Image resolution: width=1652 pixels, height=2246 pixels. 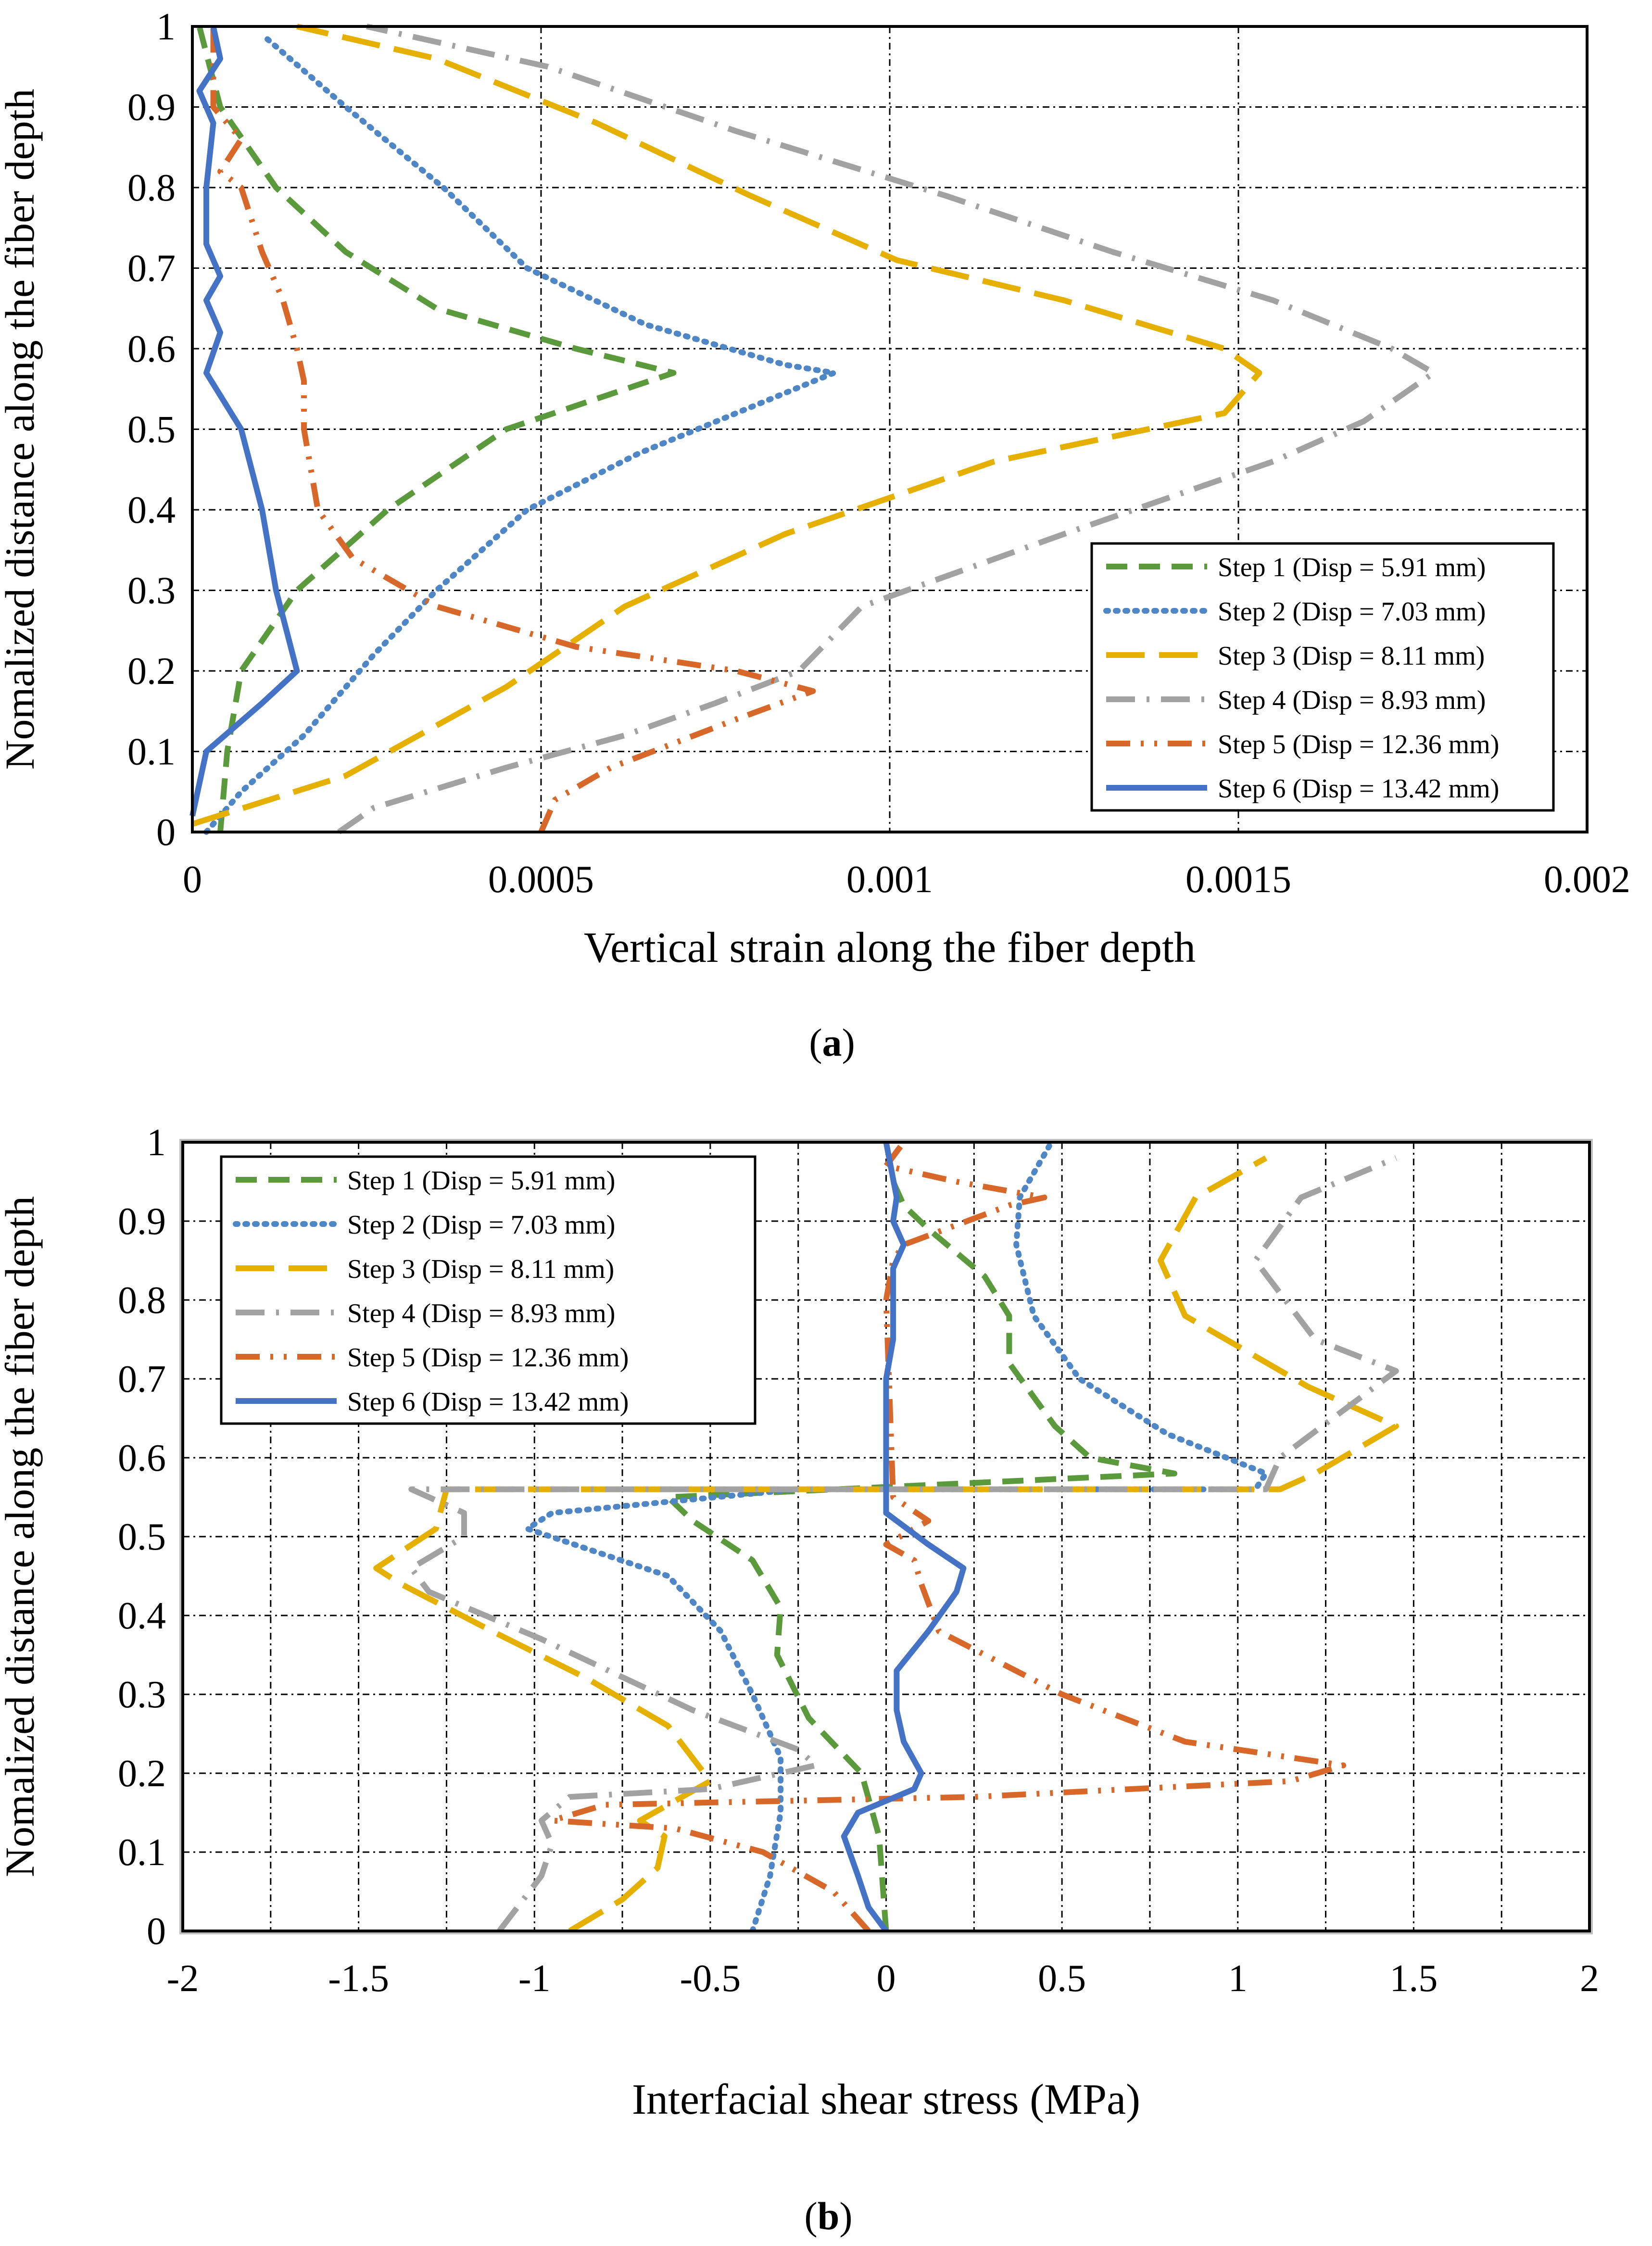 I want to click on x-tick-label: 0.5, so click(x=1062, y=1979).